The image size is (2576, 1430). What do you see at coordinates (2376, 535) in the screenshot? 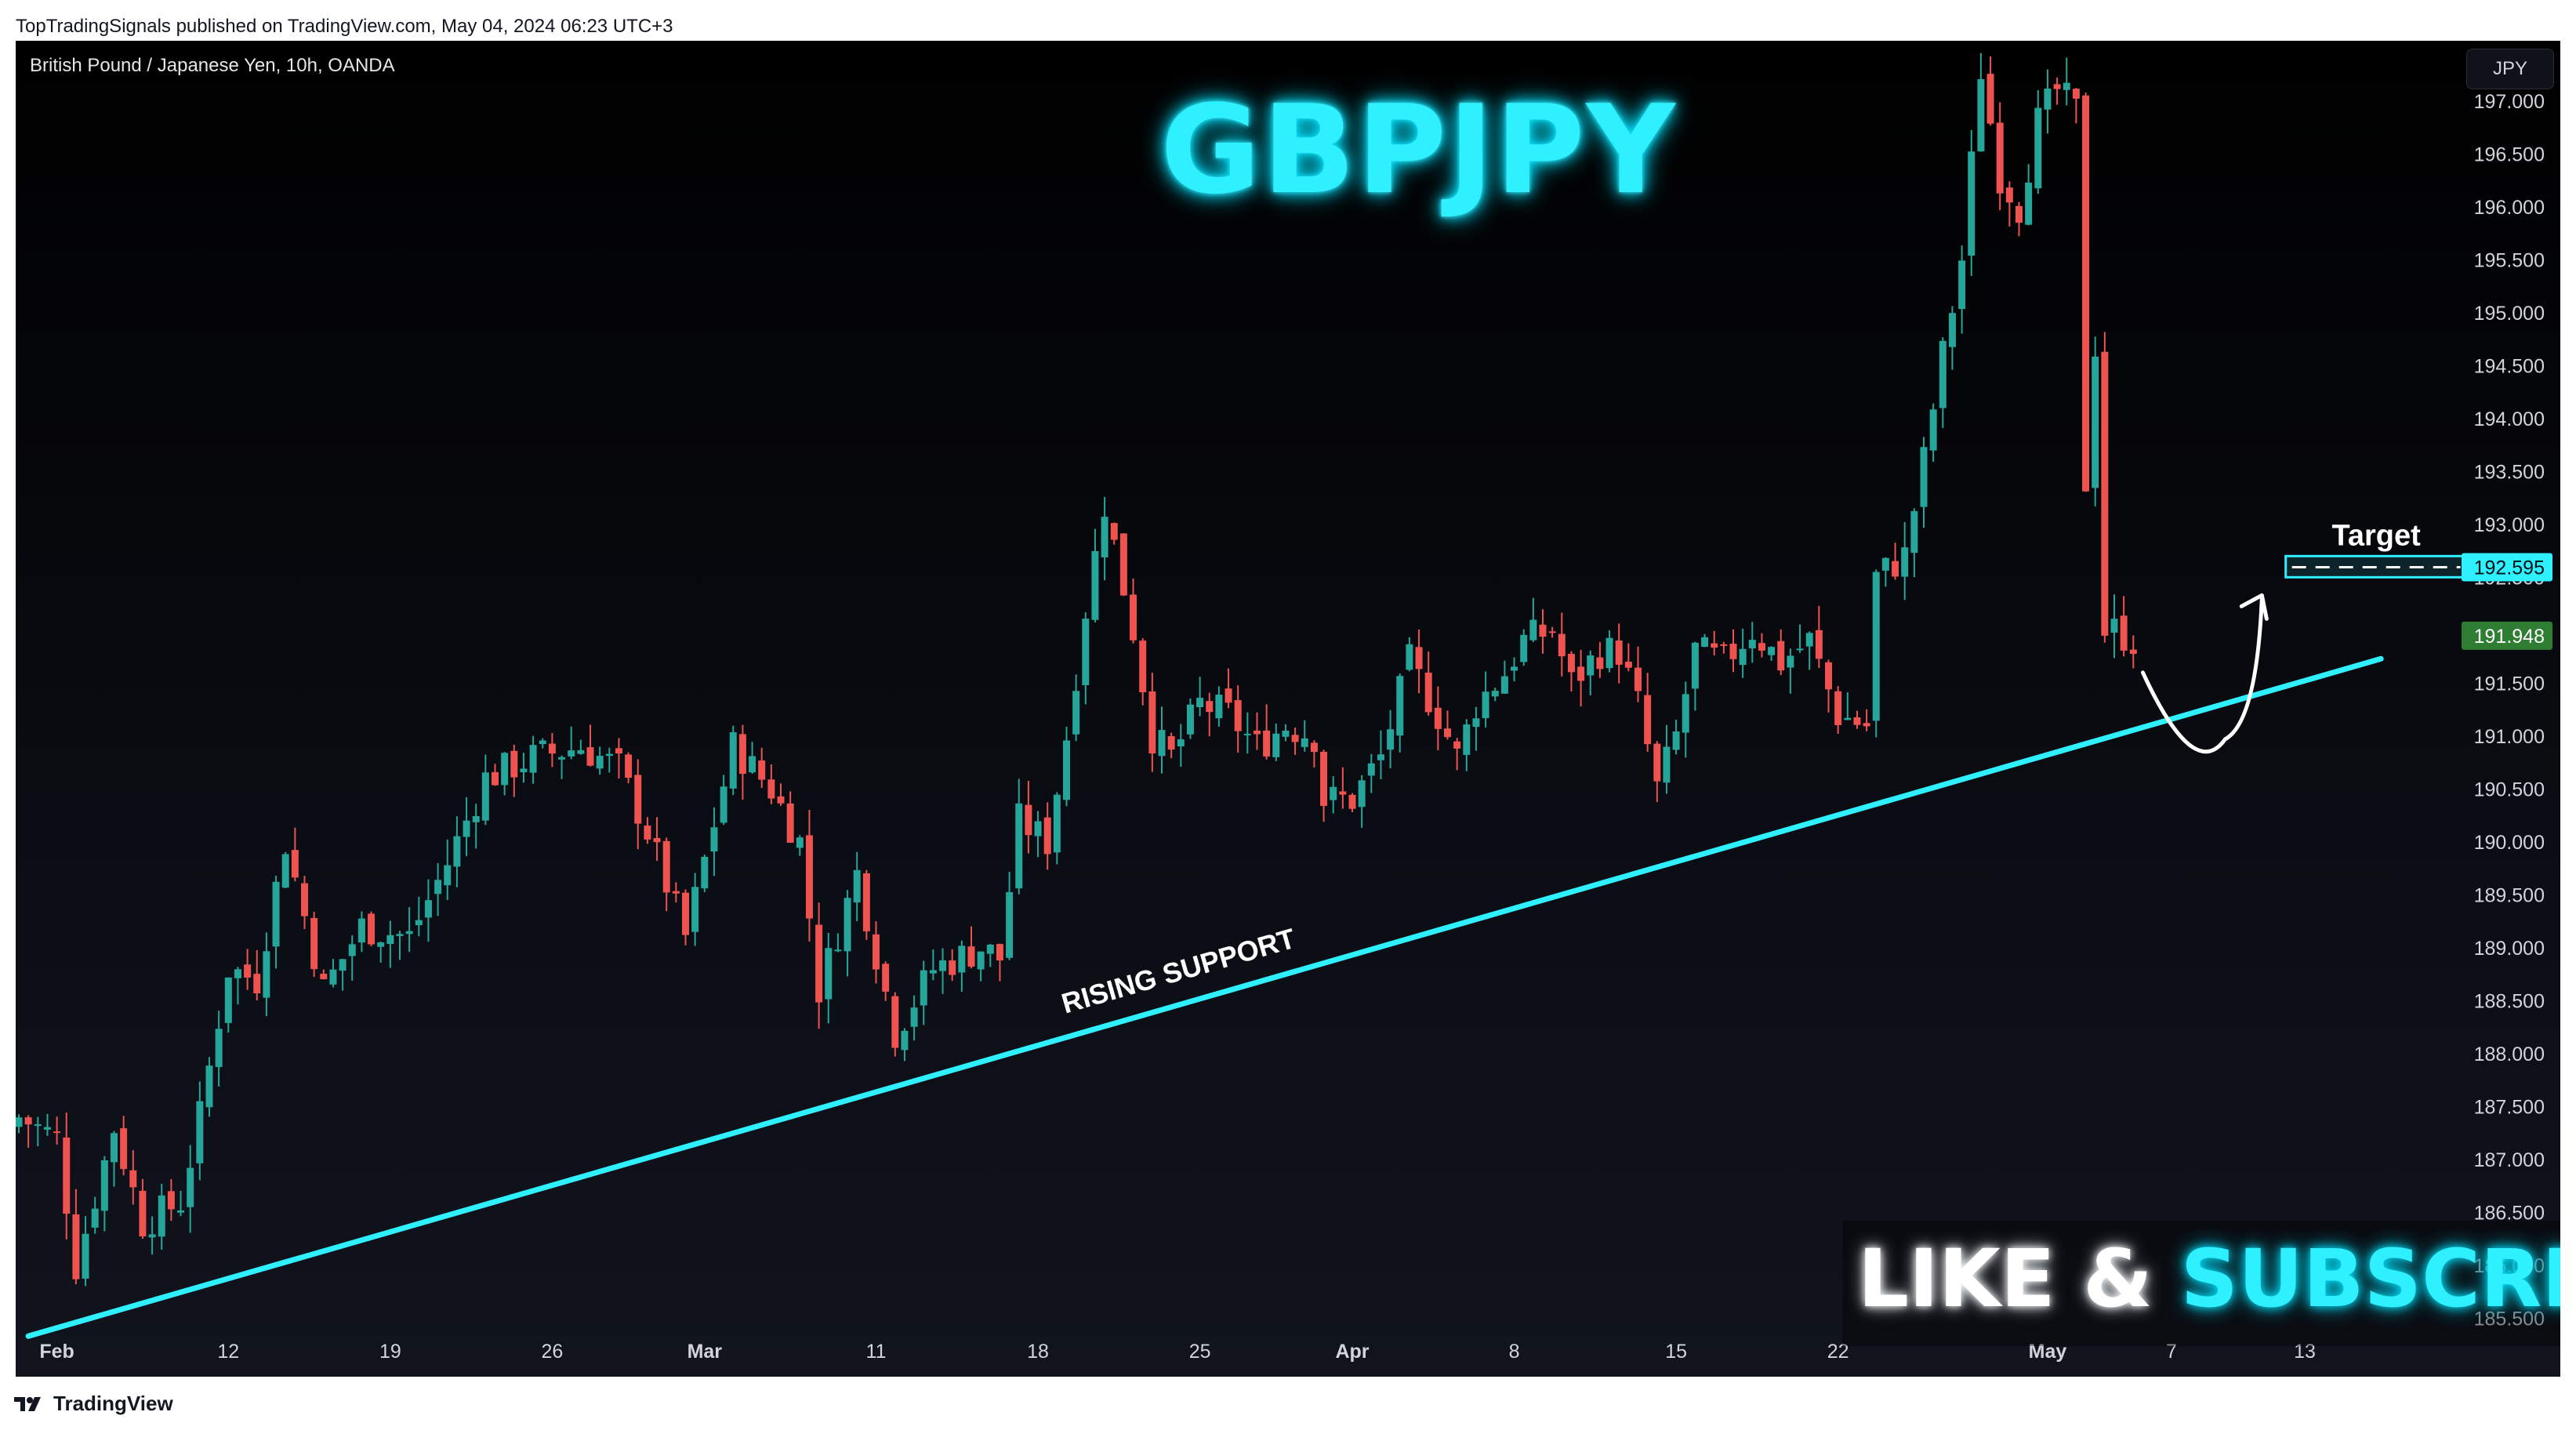
I see `target-label: Target` at bounding box center [2376, 535].